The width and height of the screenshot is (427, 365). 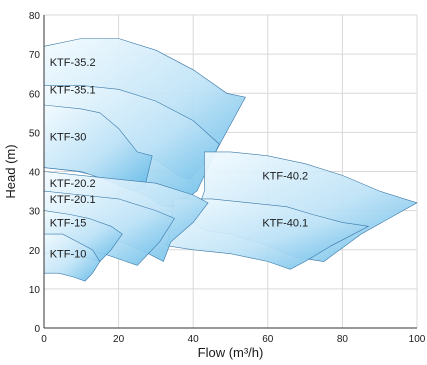 I want to click on x-tick-label: 80, so click(x=343, y=339).